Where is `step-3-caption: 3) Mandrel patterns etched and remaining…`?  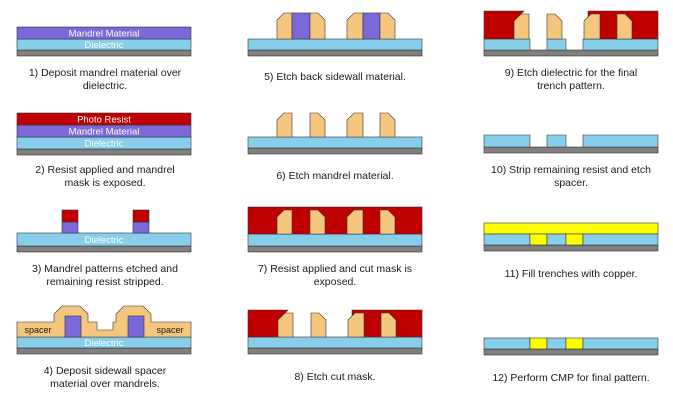
step-3-caption: 3) Mandrel patterns etched and remaining… is located at coordinates (105, 276).